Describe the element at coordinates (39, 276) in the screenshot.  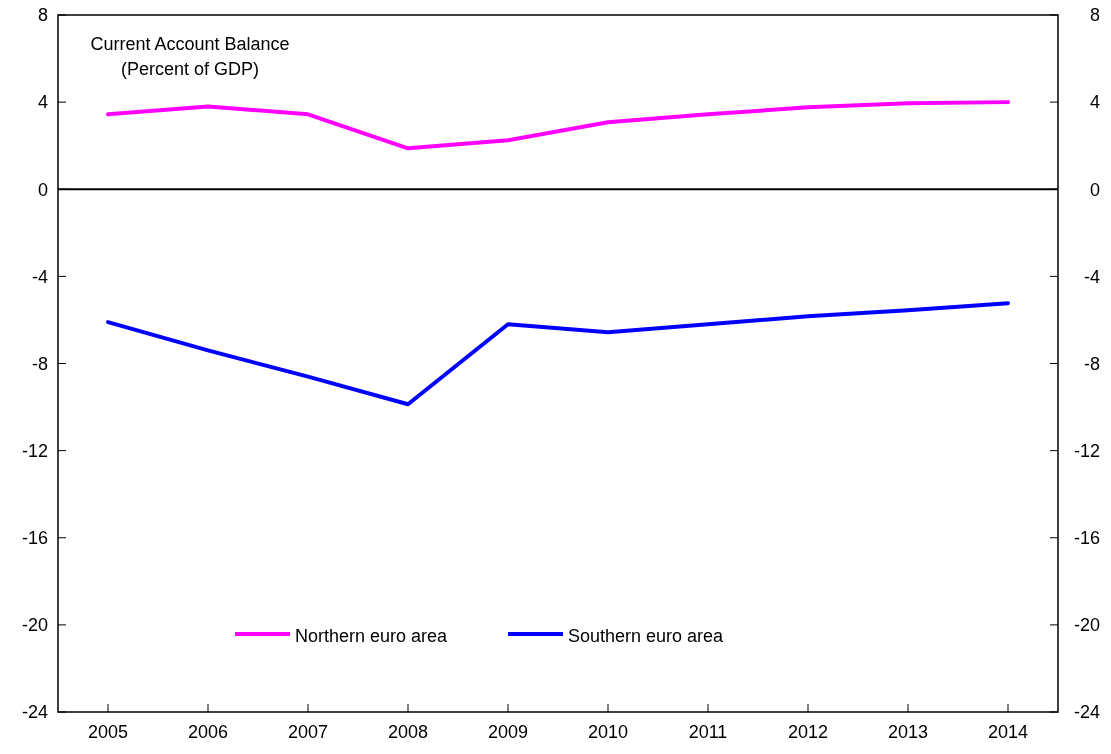
I see `y-tick-label: -4` at that location.